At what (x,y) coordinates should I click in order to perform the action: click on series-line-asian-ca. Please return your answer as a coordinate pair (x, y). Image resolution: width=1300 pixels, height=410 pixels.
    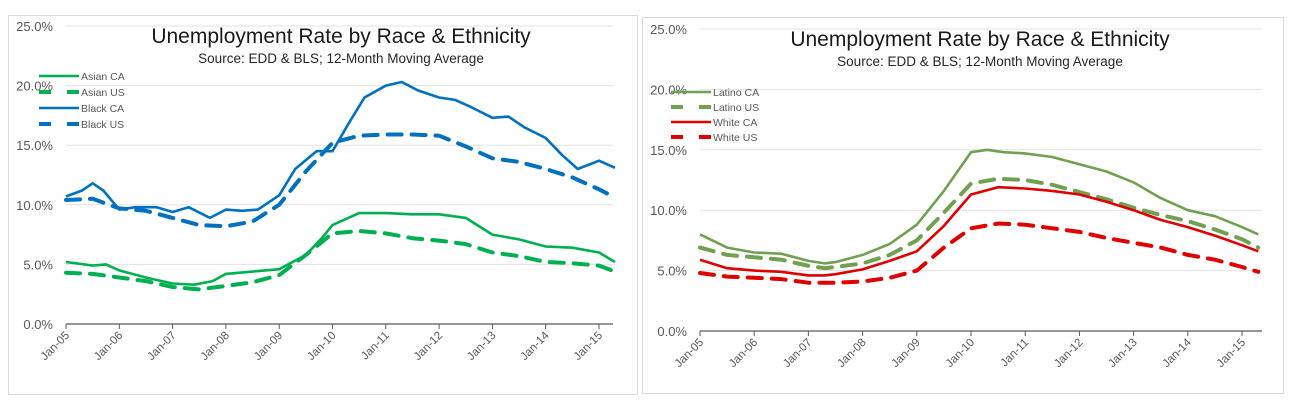
    Looking at the image, I should click on (340, 249).